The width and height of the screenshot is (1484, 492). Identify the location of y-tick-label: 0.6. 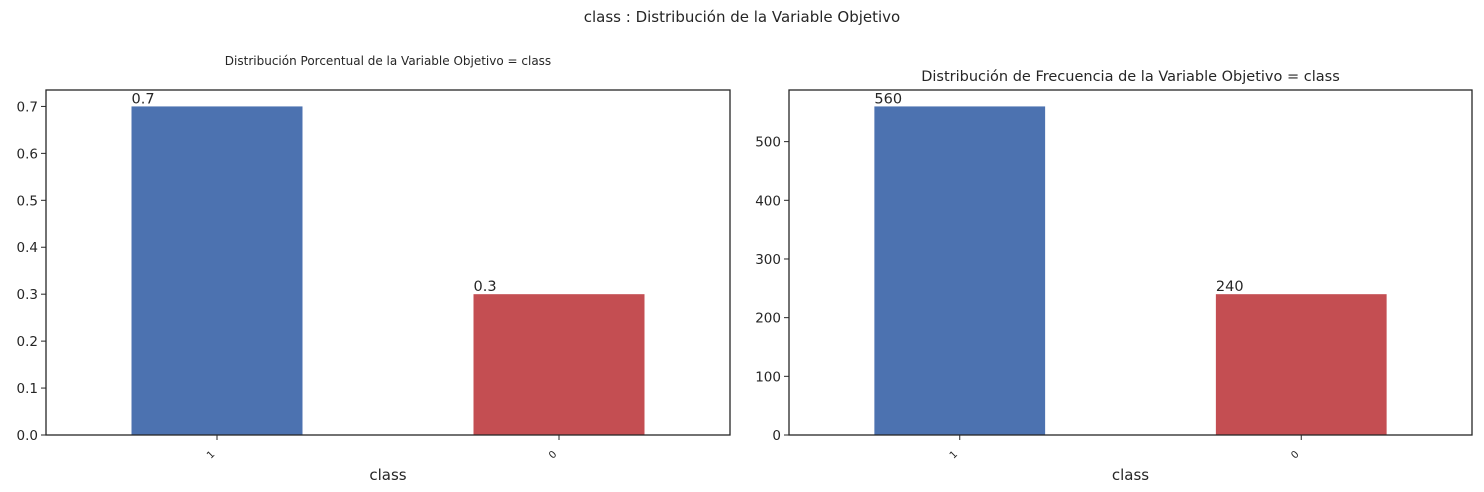
(27, 154).